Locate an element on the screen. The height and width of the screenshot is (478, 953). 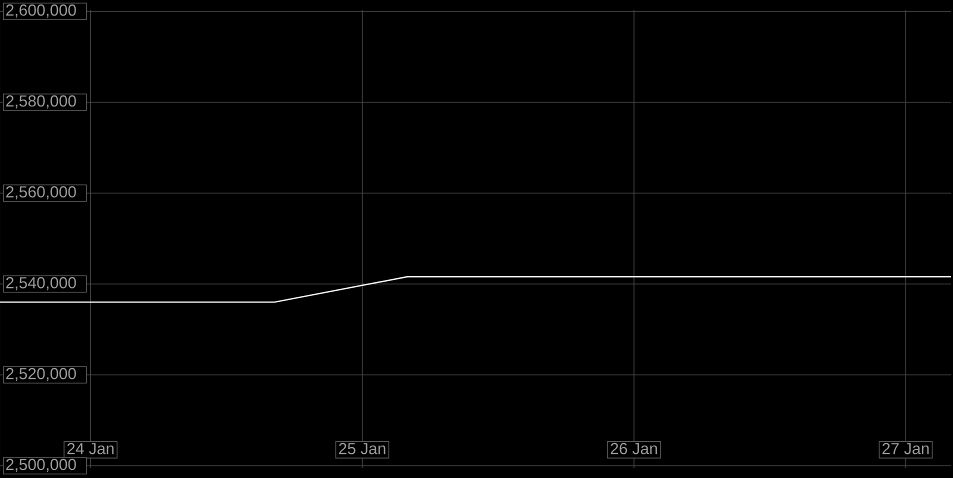
x-tick-label: 25 Jan is located at coordinates (362, 448).